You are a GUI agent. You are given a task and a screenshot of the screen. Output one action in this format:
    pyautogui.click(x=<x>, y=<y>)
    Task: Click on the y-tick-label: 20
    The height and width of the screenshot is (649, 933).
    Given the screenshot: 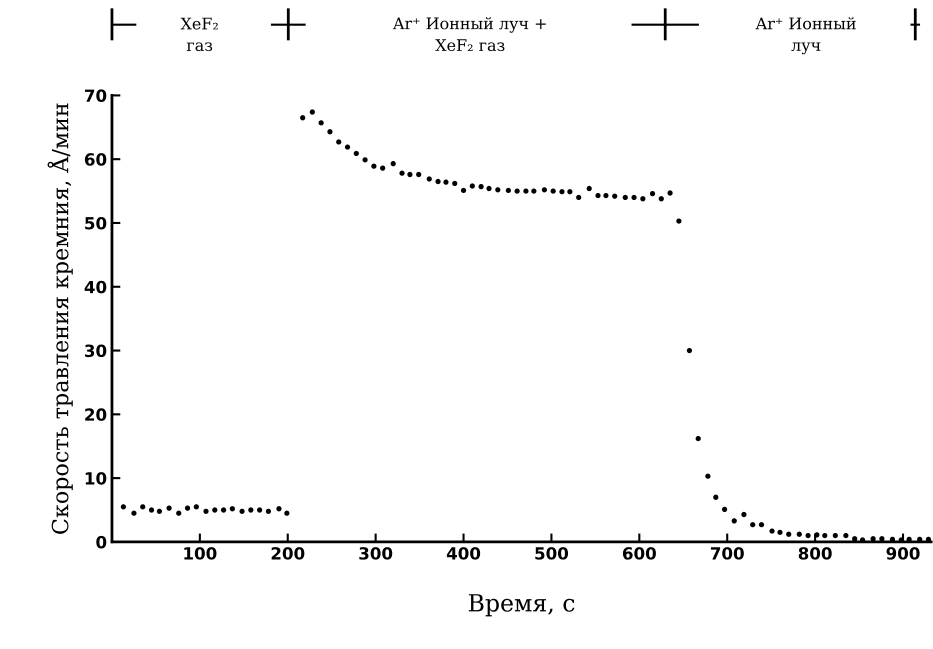 What is the action you would take?
    pyautogui.click(x=95, y=414)
    